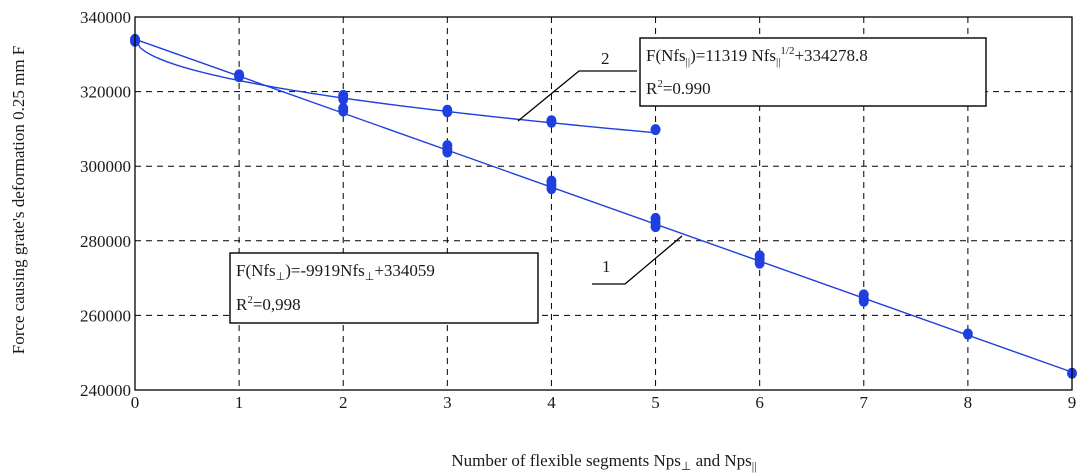 Image resolution: width=1079 pixels, height=473 pixels. I want to click on series-2-fit-curve, so click(395, 86).